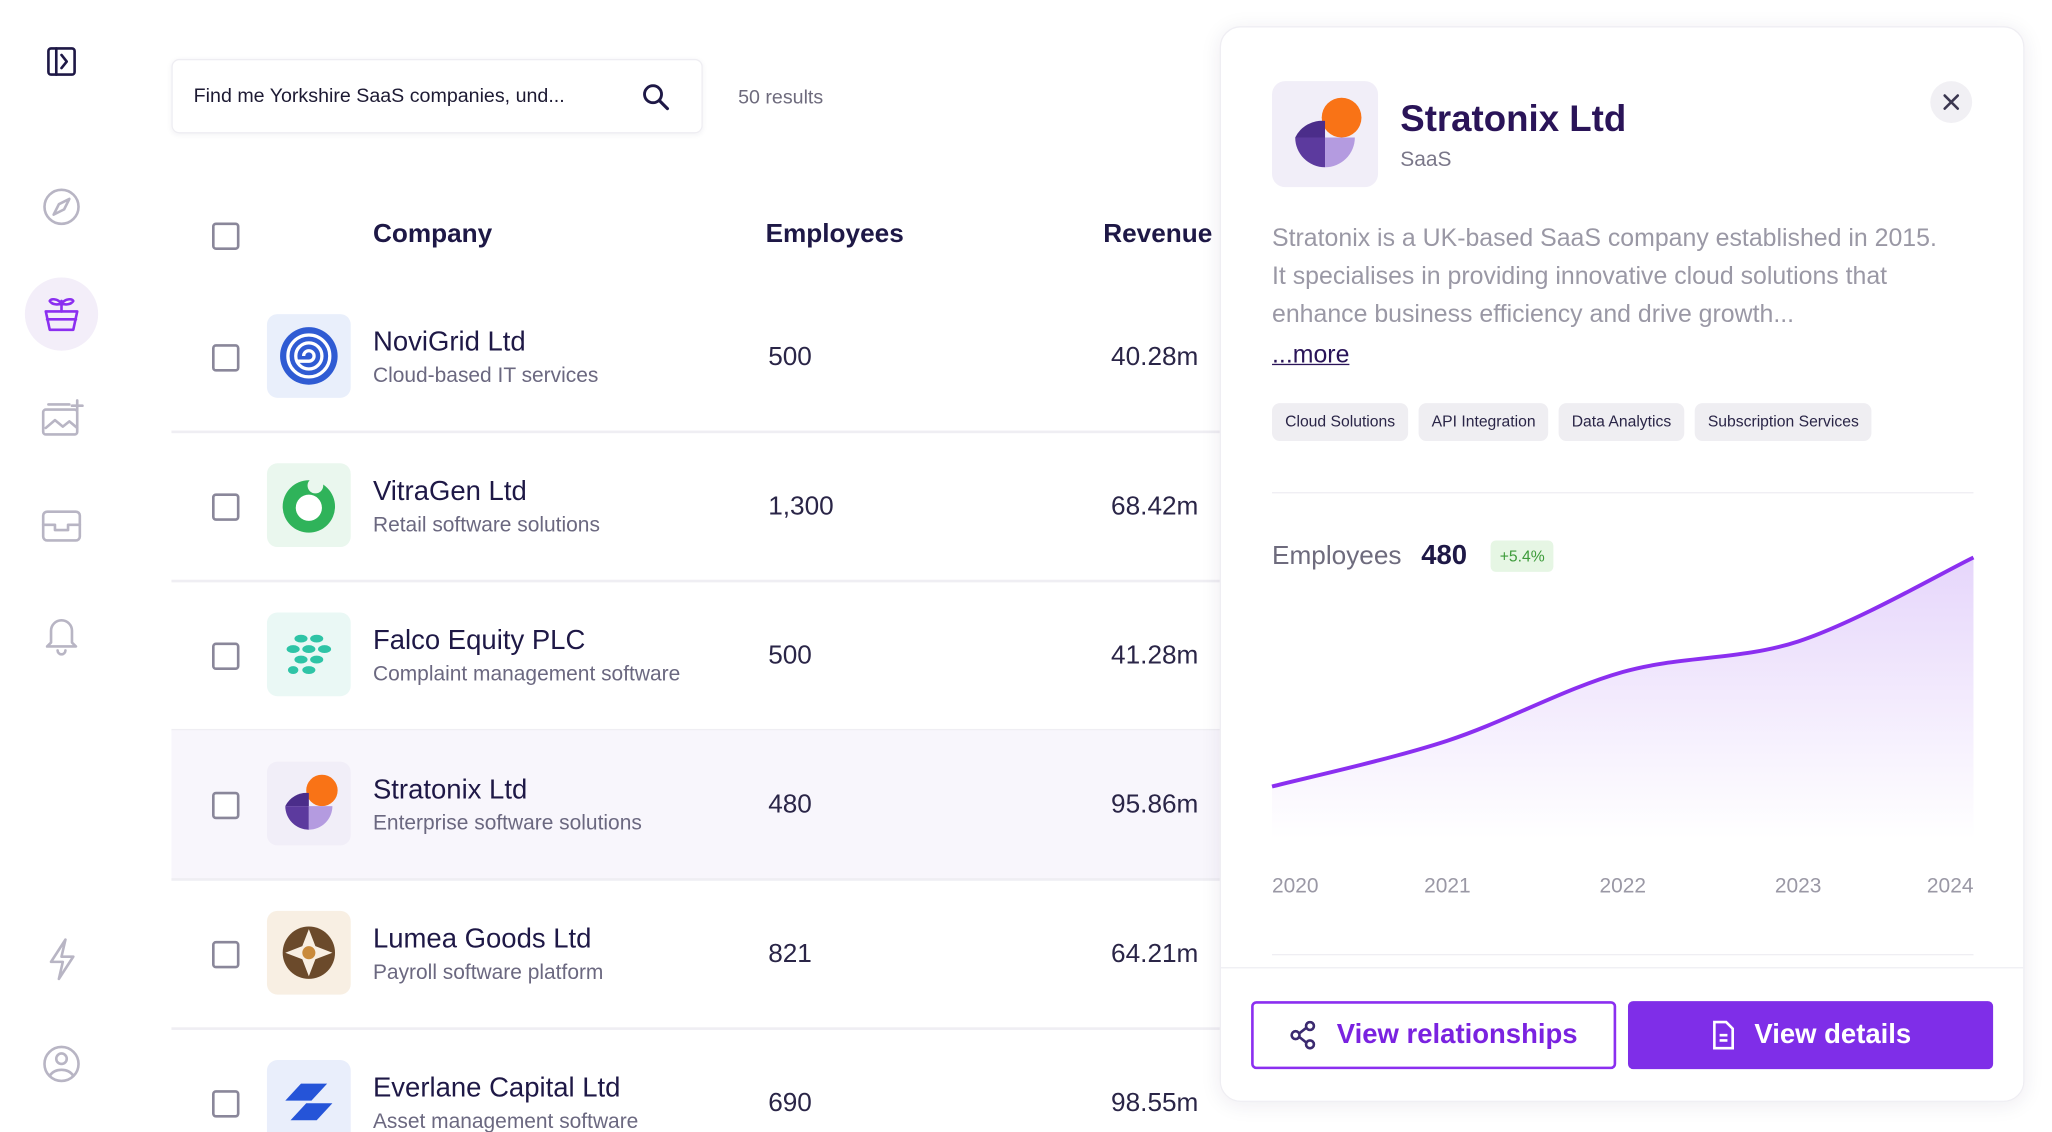  What do you see at coordinates (61, 207) in the screenshot?
I see `explore-icon` at bounding box center [61, 207].